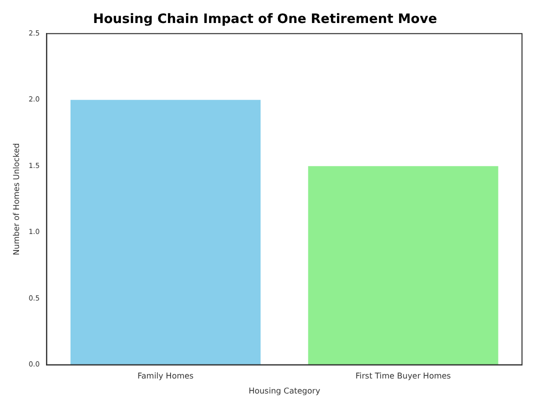 The image size is (536, 406). What do you see at coordinates (265, 20) in the screenshot?
I see `chart-title: Housing Chain Impact of One Retirement Move` at bounding box center [265, 20].